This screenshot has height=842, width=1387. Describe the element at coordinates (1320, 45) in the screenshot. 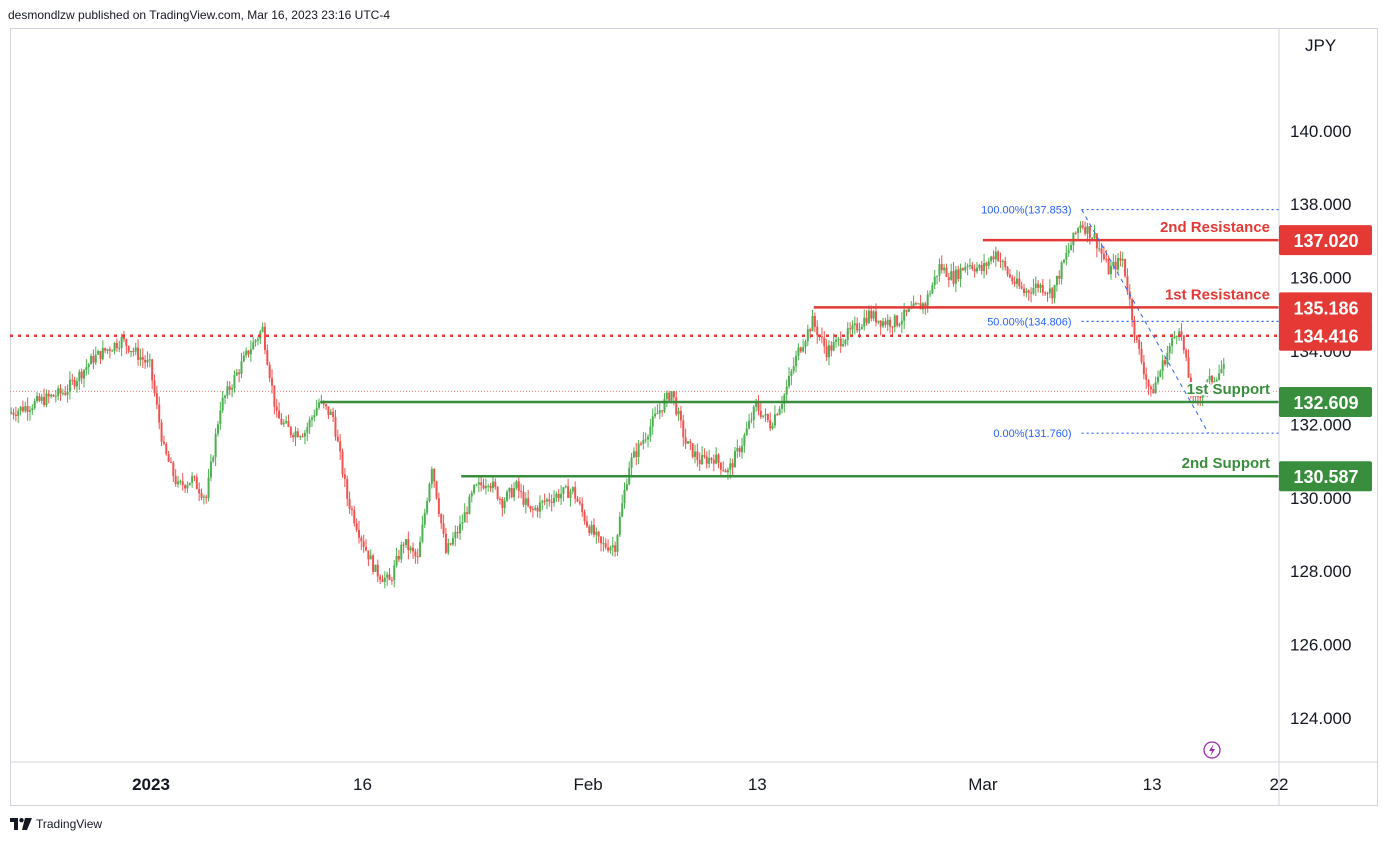

I see `currency-label: JPY` at that location.